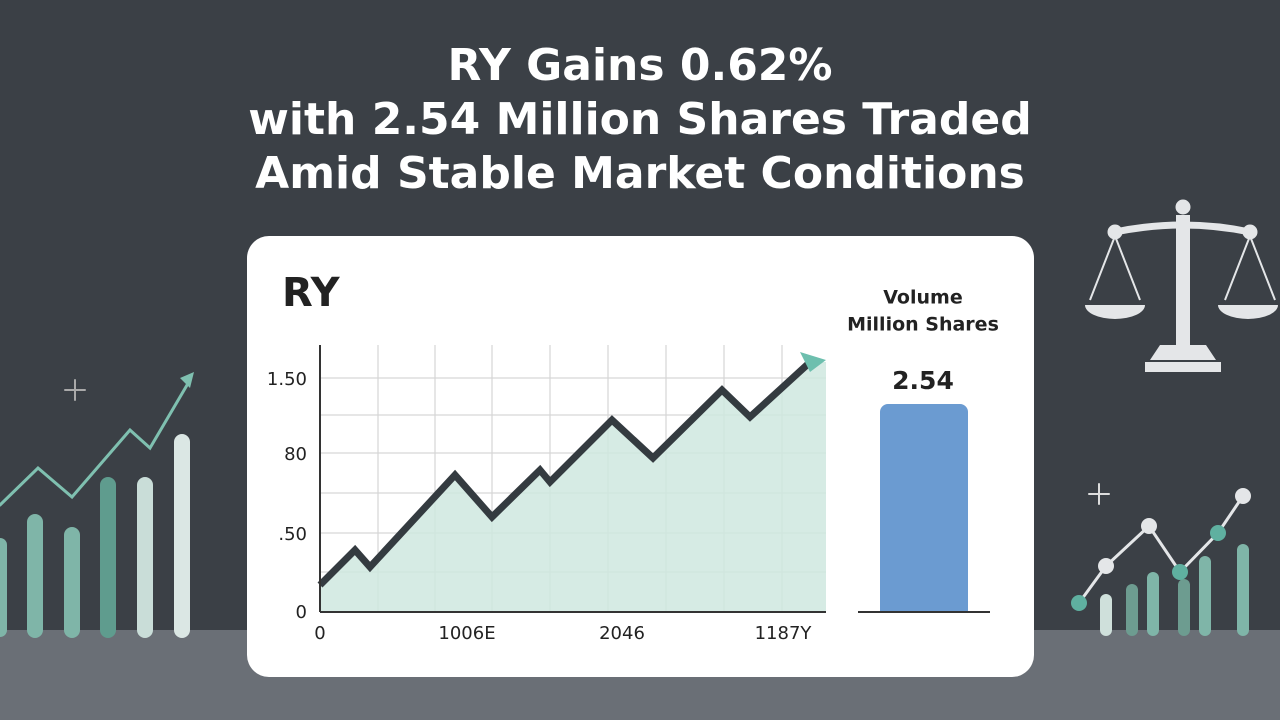  Describe the element at coordinates (924, 508) in the screenshot. I see `volume-bar` at that location.